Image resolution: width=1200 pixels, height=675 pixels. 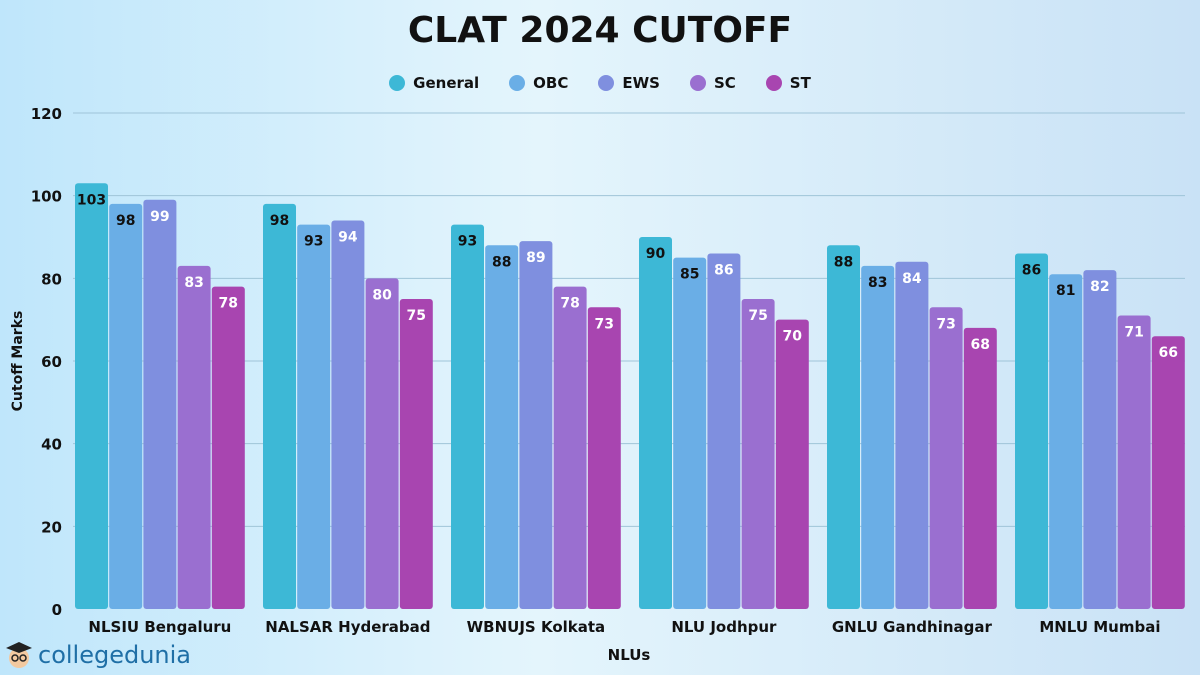 What do you see at coordinates (912, 627) in the screenshot?
I see `x-tick-label: GNLU Gandhinagar` at bounding box center [912, 627].